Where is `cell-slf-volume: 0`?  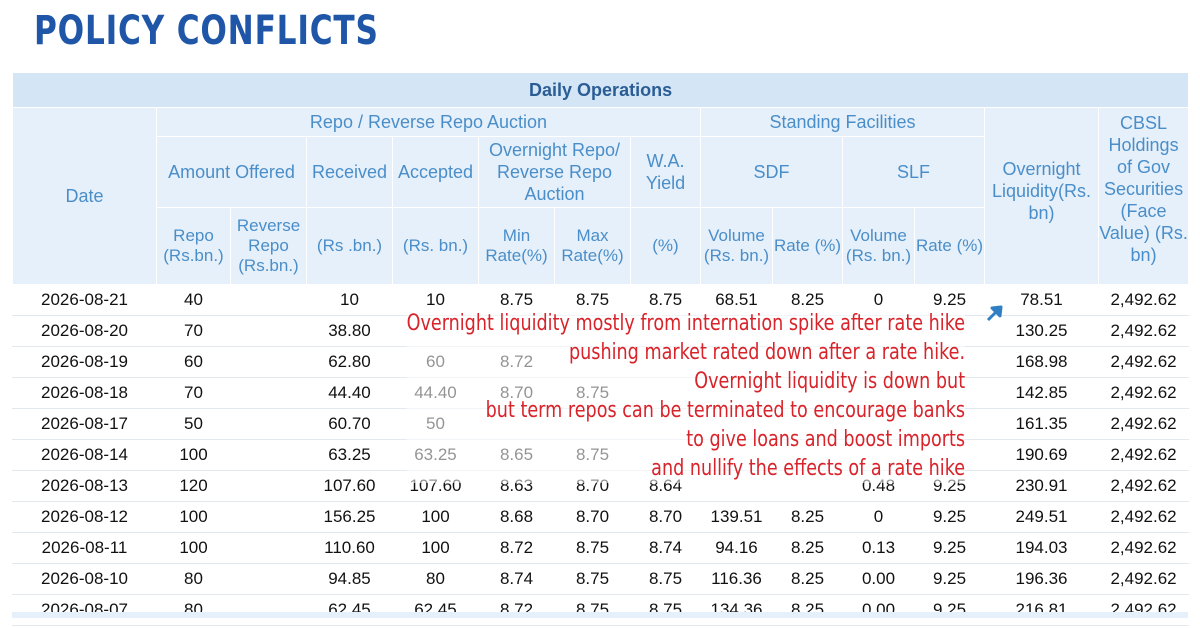 cell-slf-volume: 0 is located at coordinates (878, 517).